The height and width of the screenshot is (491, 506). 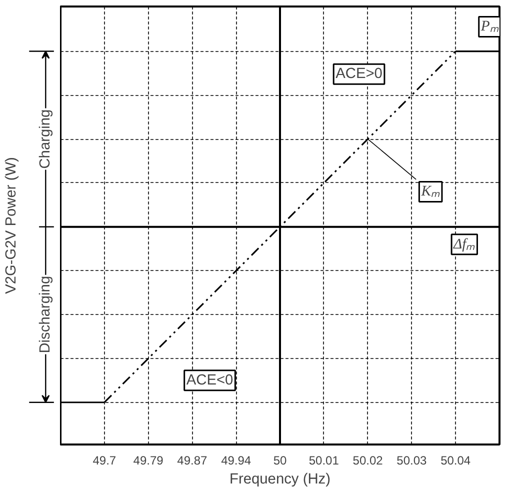 I want to click on text: Charging, so click(x=46, y=139).